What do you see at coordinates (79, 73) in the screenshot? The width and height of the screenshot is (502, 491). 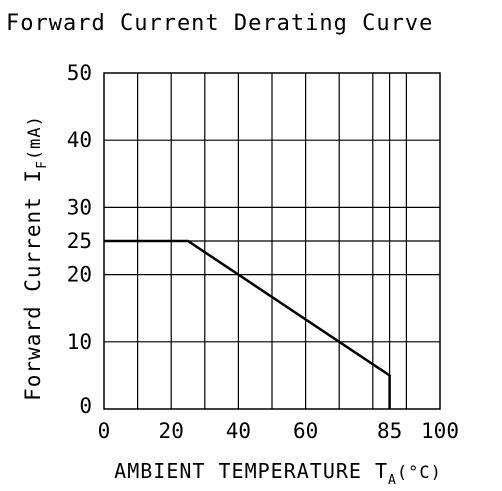 I see `y-tick-label: 50` at bounding box center [79, 73].